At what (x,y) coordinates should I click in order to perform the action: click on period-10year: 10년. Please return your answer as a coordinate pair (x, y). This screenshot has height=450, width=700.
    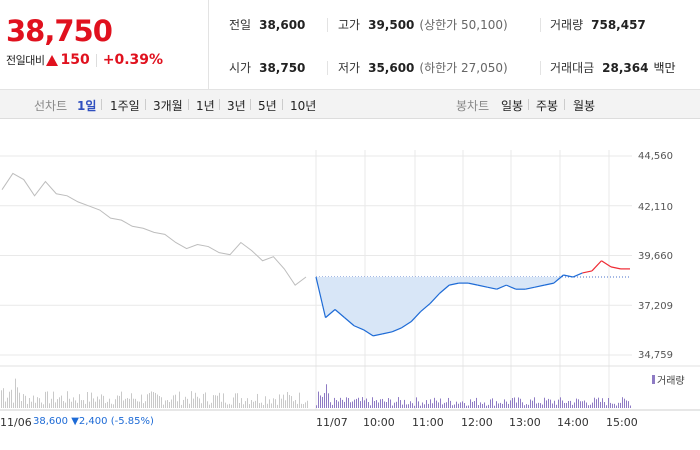
    Looking at the image, I should click on (303, 106).